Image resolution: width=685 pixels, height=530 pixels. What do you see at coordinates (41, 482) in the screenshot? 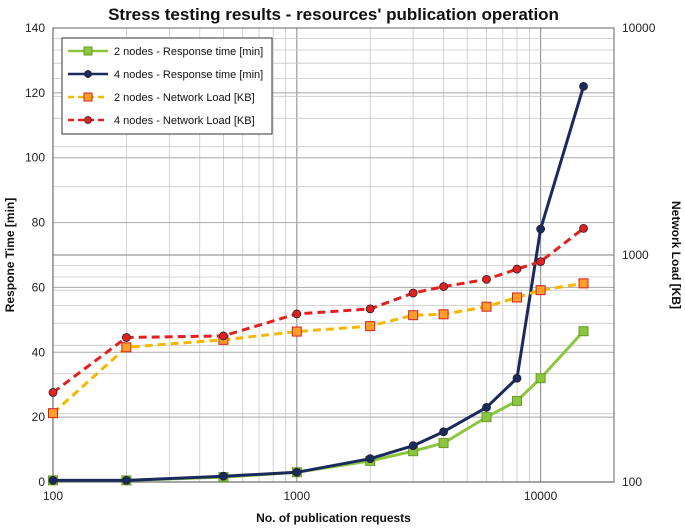
I see `y-tick-label: 0` at bounding box center [41, 482].